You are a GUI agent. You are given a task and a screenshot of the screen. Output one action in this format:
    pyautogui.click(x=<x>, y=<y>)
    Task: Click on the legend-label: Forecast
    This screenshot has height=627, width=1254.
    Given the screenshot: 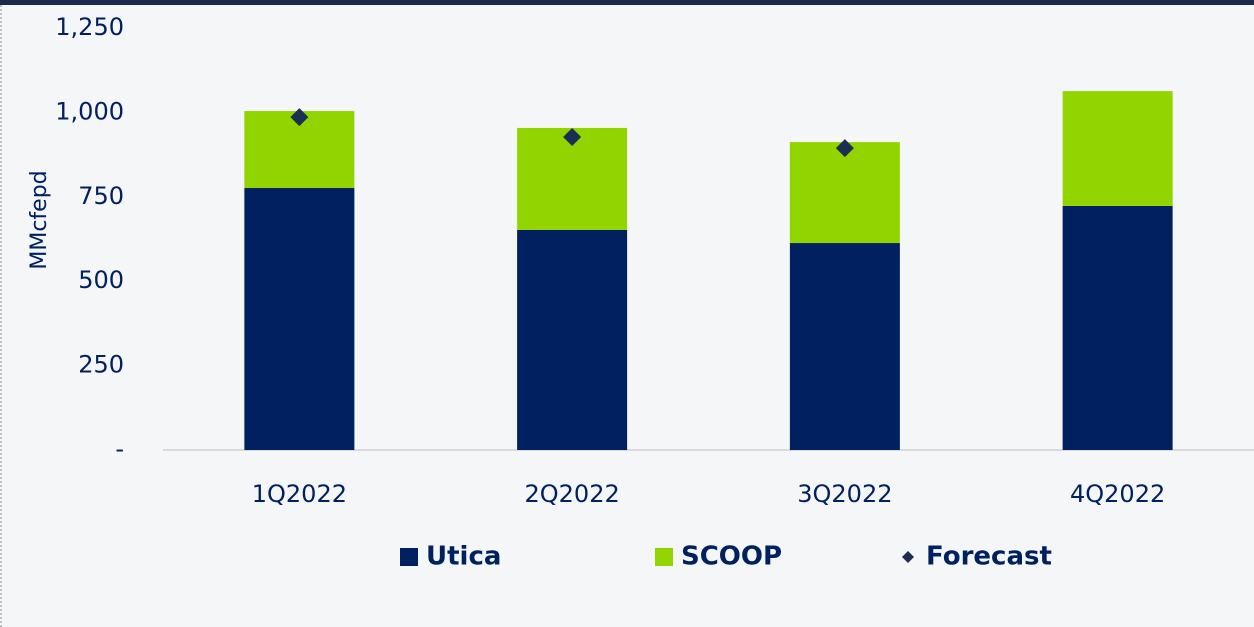 What is the action you would take?
    pyautogui.click(x=989, y=557)
    